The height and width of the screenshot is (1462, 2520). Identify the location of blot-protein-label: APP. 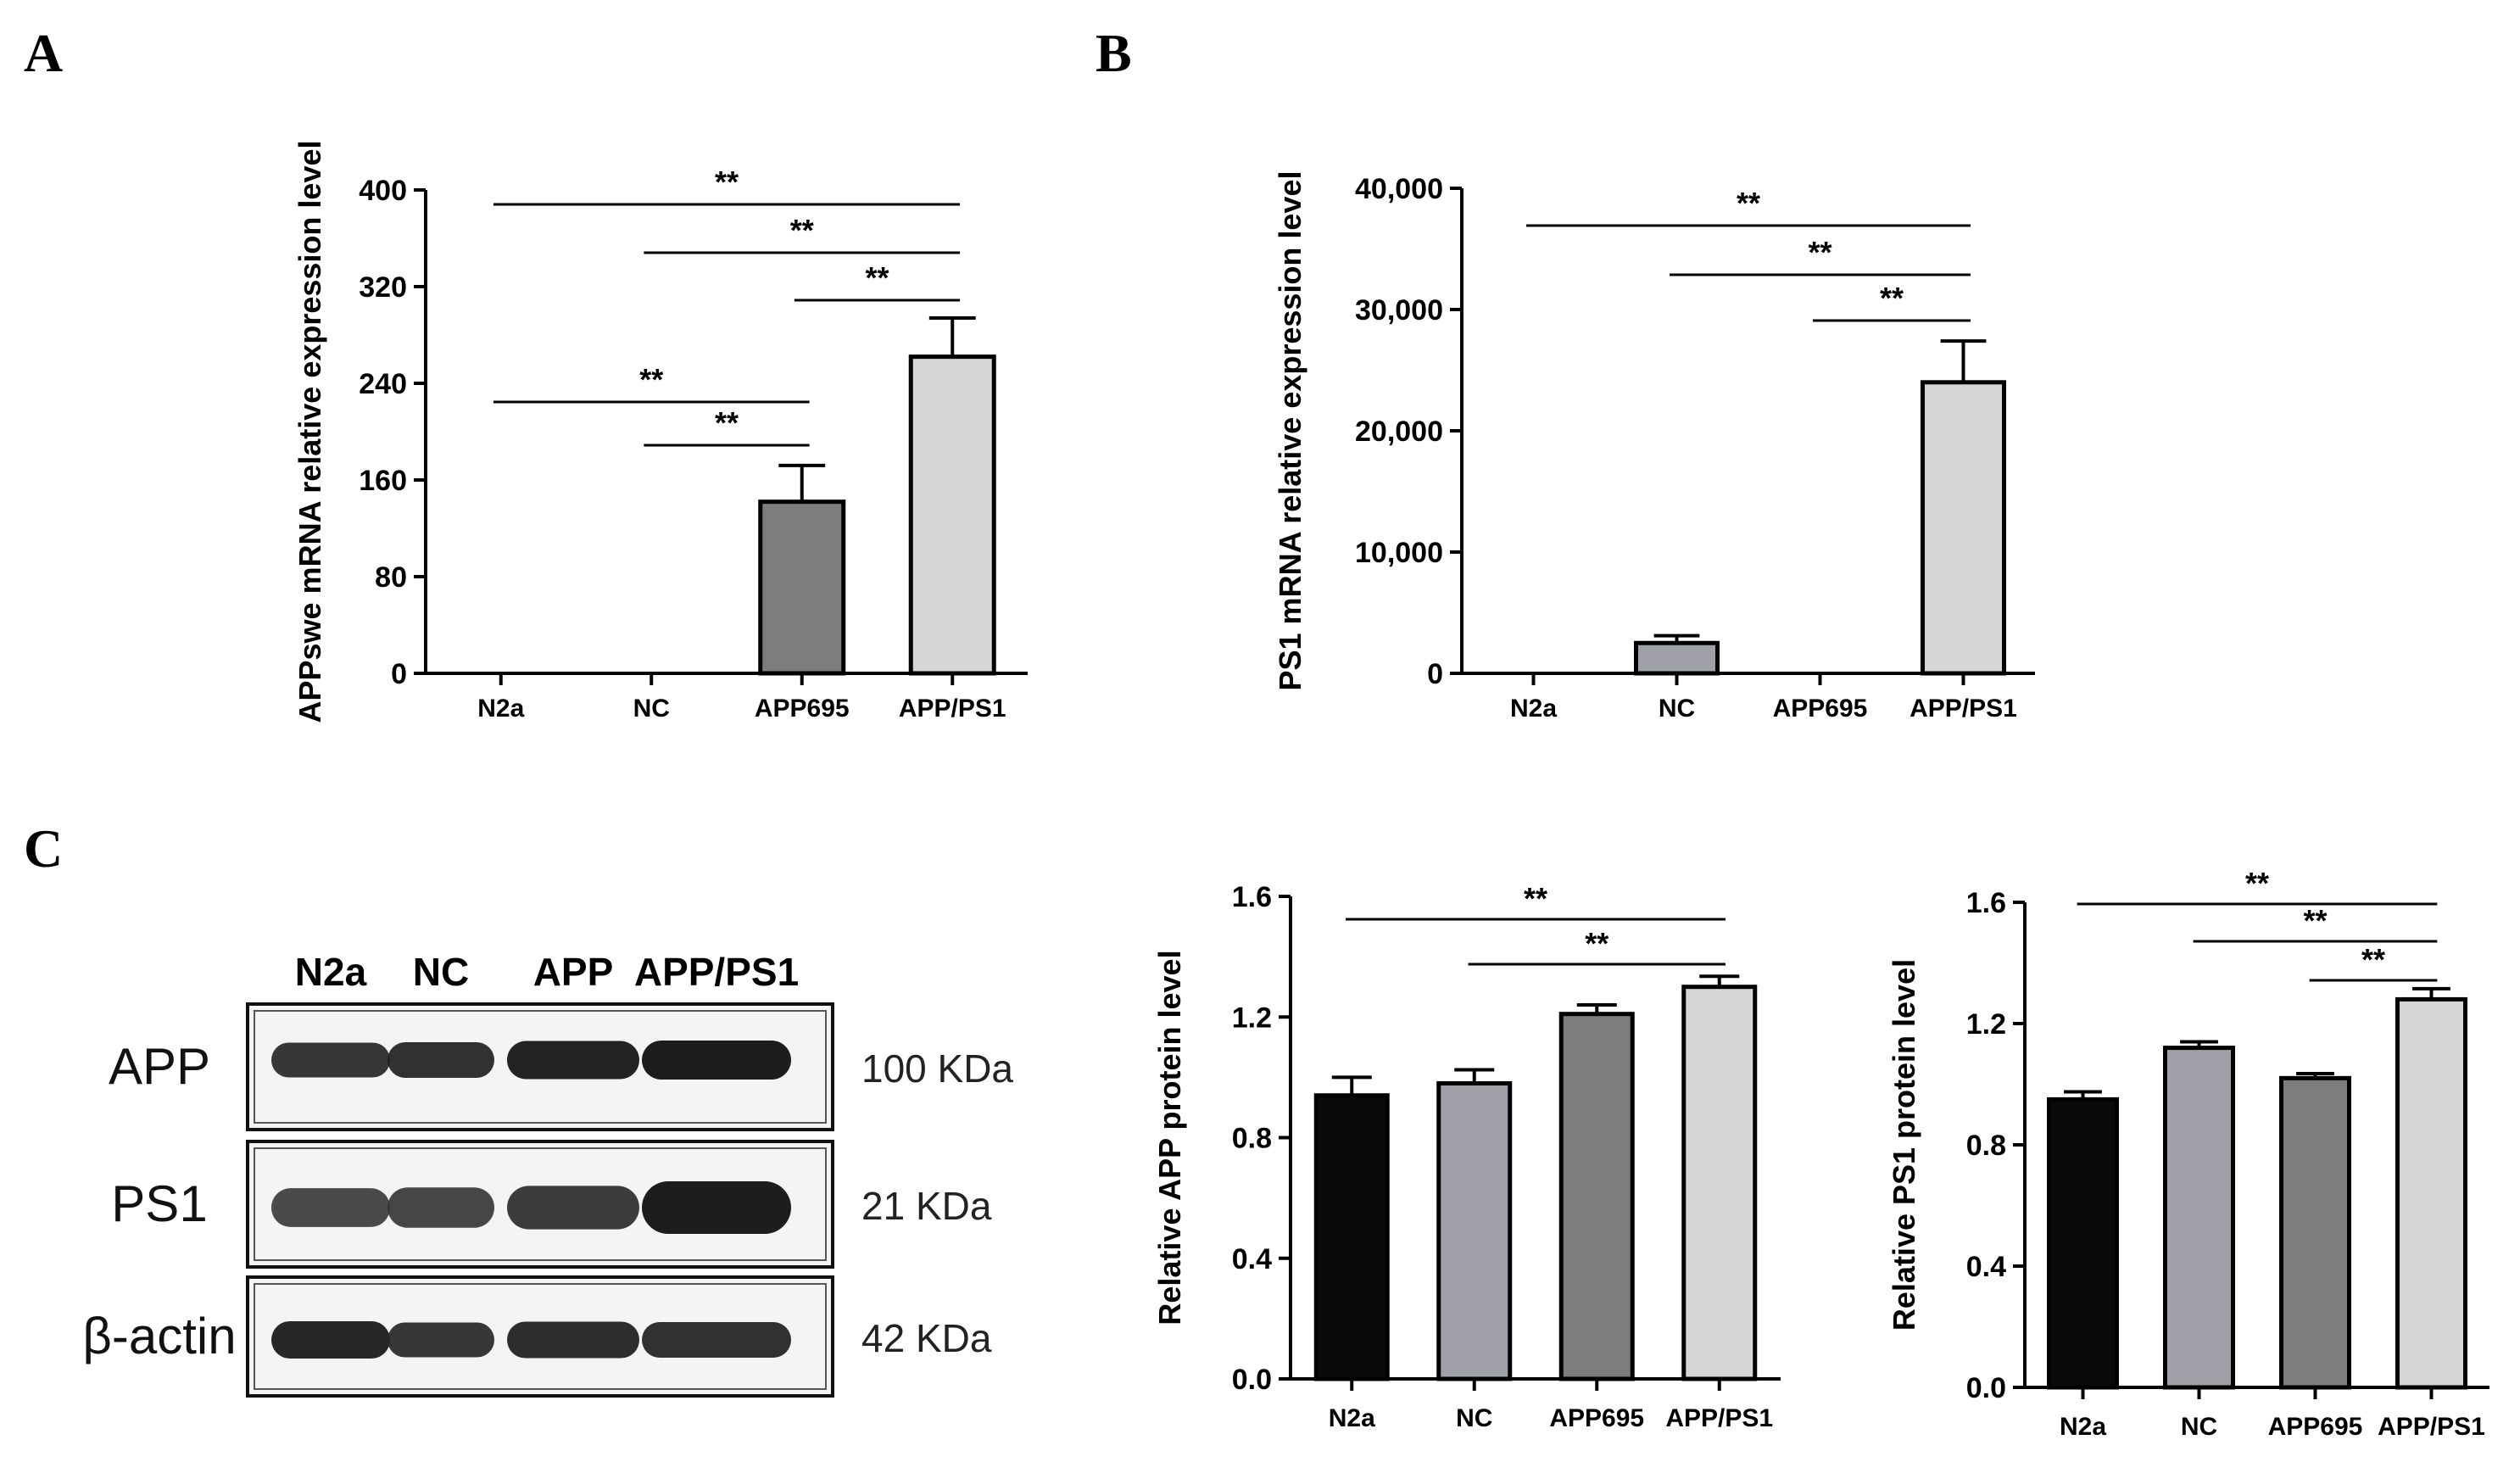
(159, 1066).